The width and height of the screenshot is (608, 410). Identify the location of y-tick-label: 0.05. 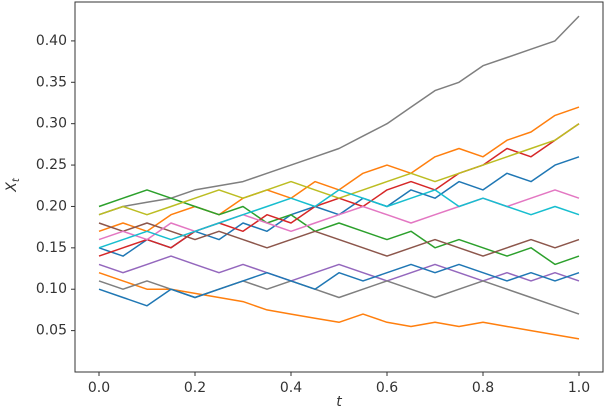
(51, 331).